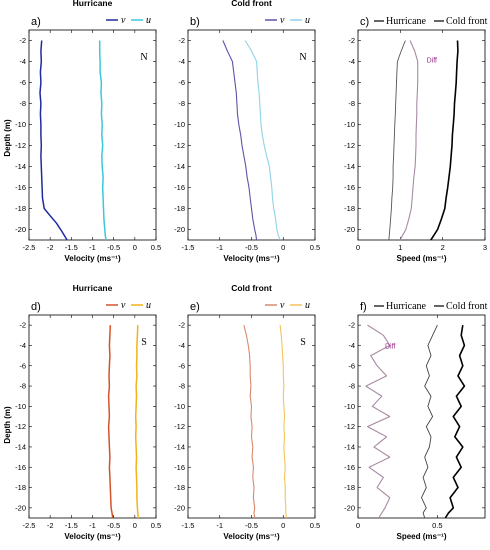  I want to click on x-tick-label: -2.5, so click(29, 525).